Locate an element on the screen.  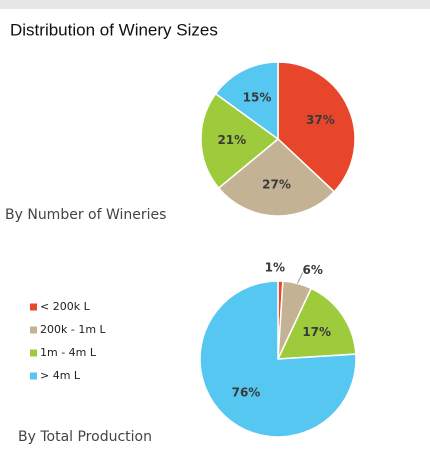
data-label: 27% is located at coordinates (276, 185).